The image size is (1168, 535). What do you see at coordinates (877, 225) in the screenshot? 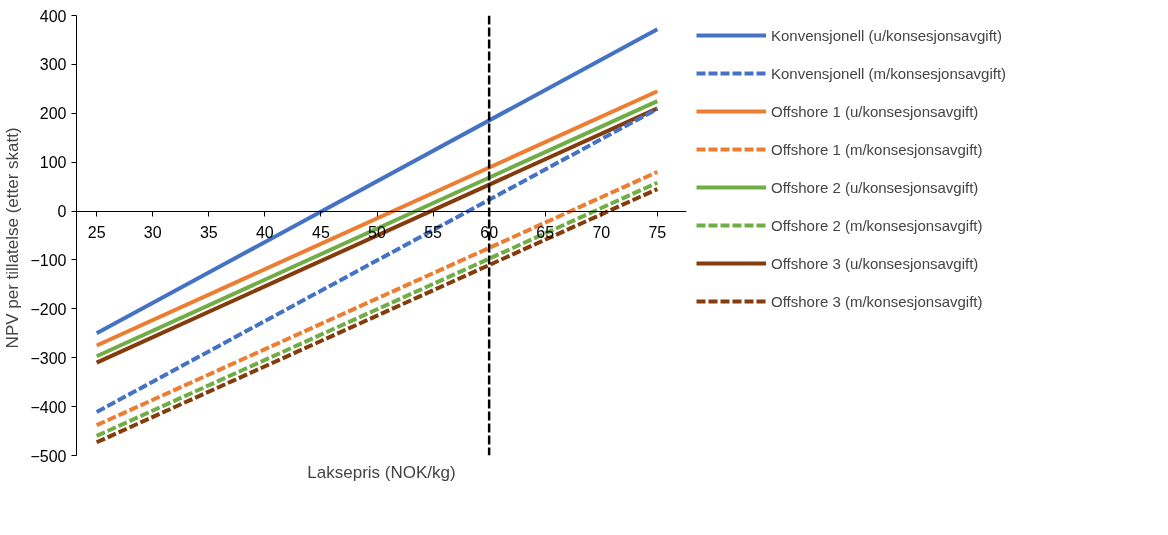
I see `legend-label: Offshore 2 (m/konsesjonsavgift)` at bounding box center [877, 225].